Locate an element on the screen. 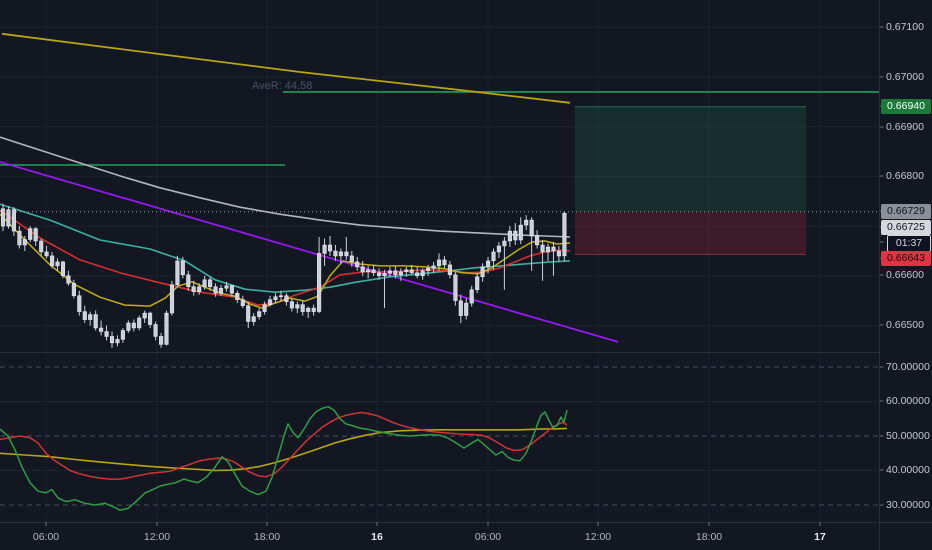 The width and height of the screenshot is (932, 550). time-scale: 06:00 12:00 18:00 16 06:00 12:00 18:00 17 is located at coordinates (440, 536).